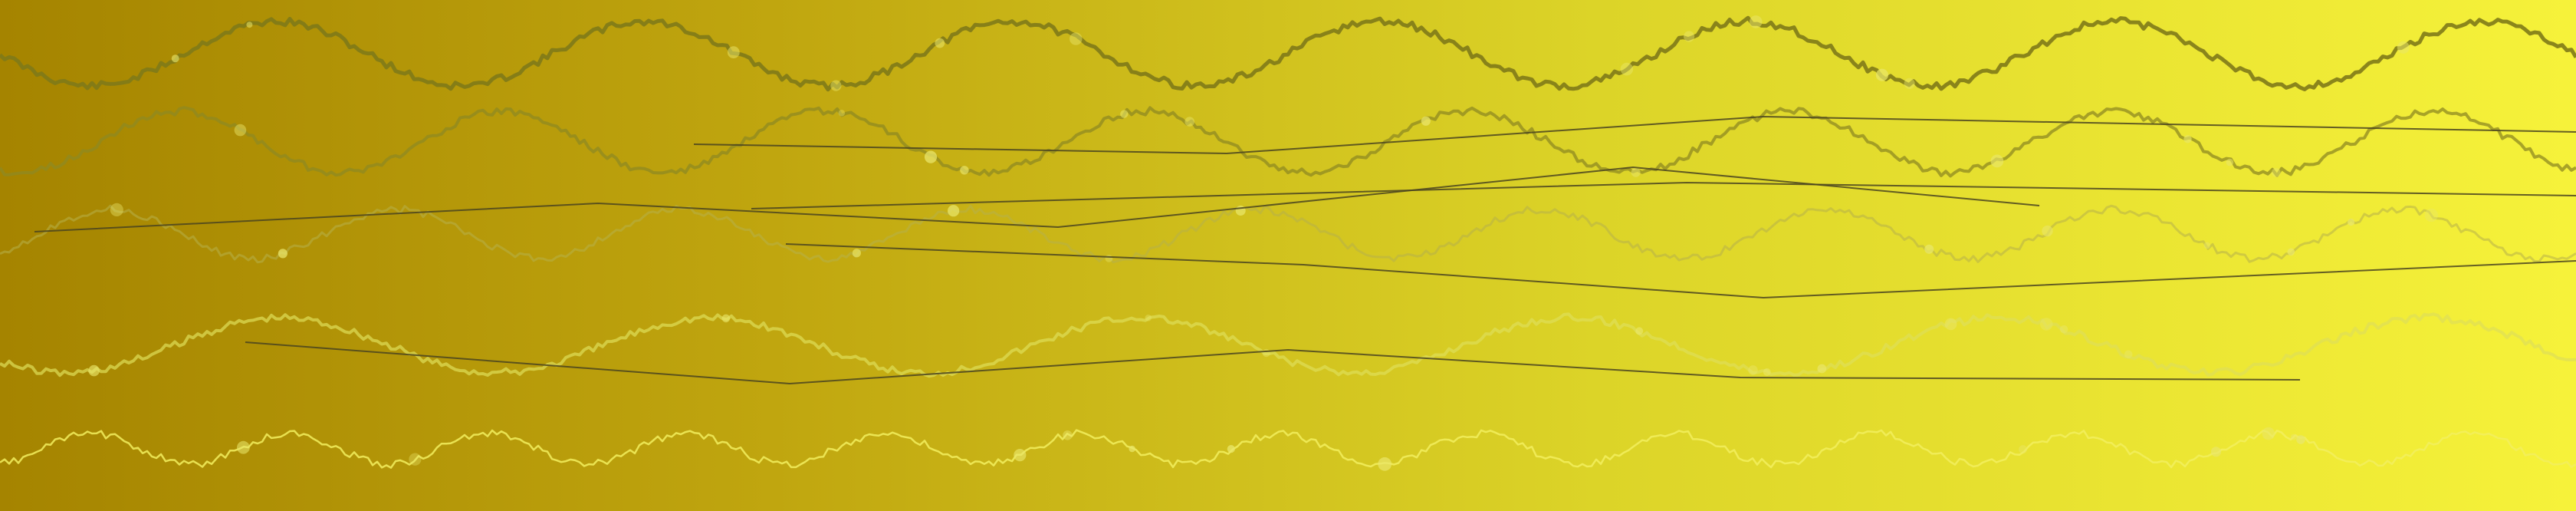 The height and width of the screenshot is (511, 2576). Describe the element at coordinates (1288, 449) in the screenshot. I see `wave-5-line` at that location.